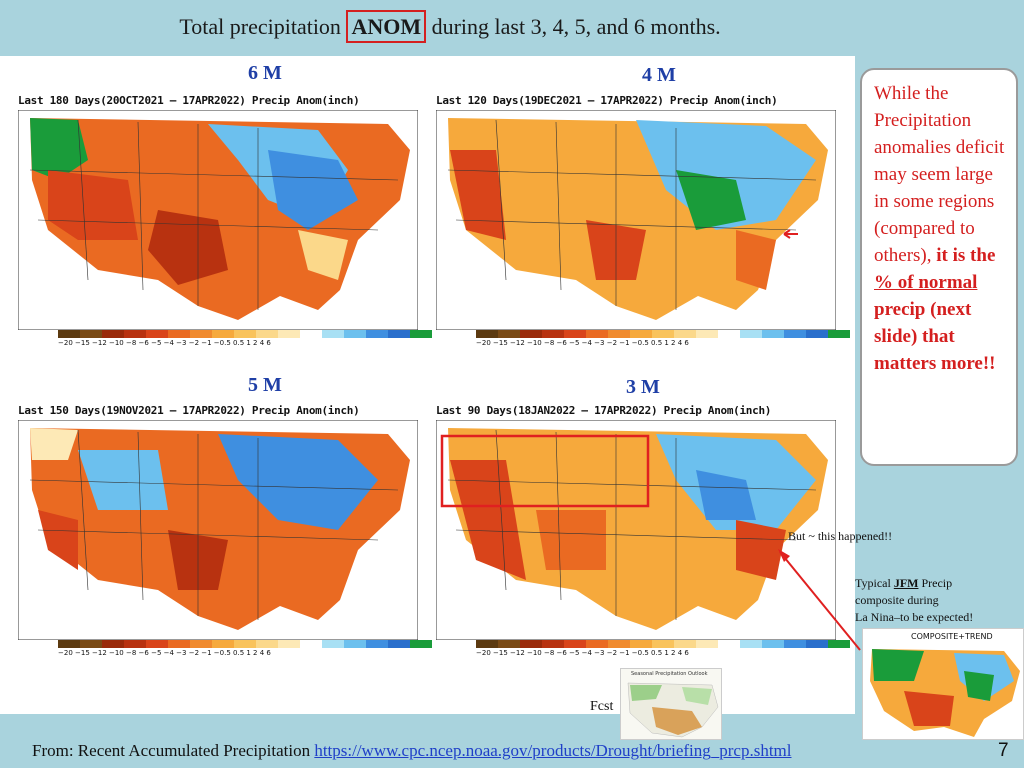  I want to click on composite-map-image, so click(945, 693).